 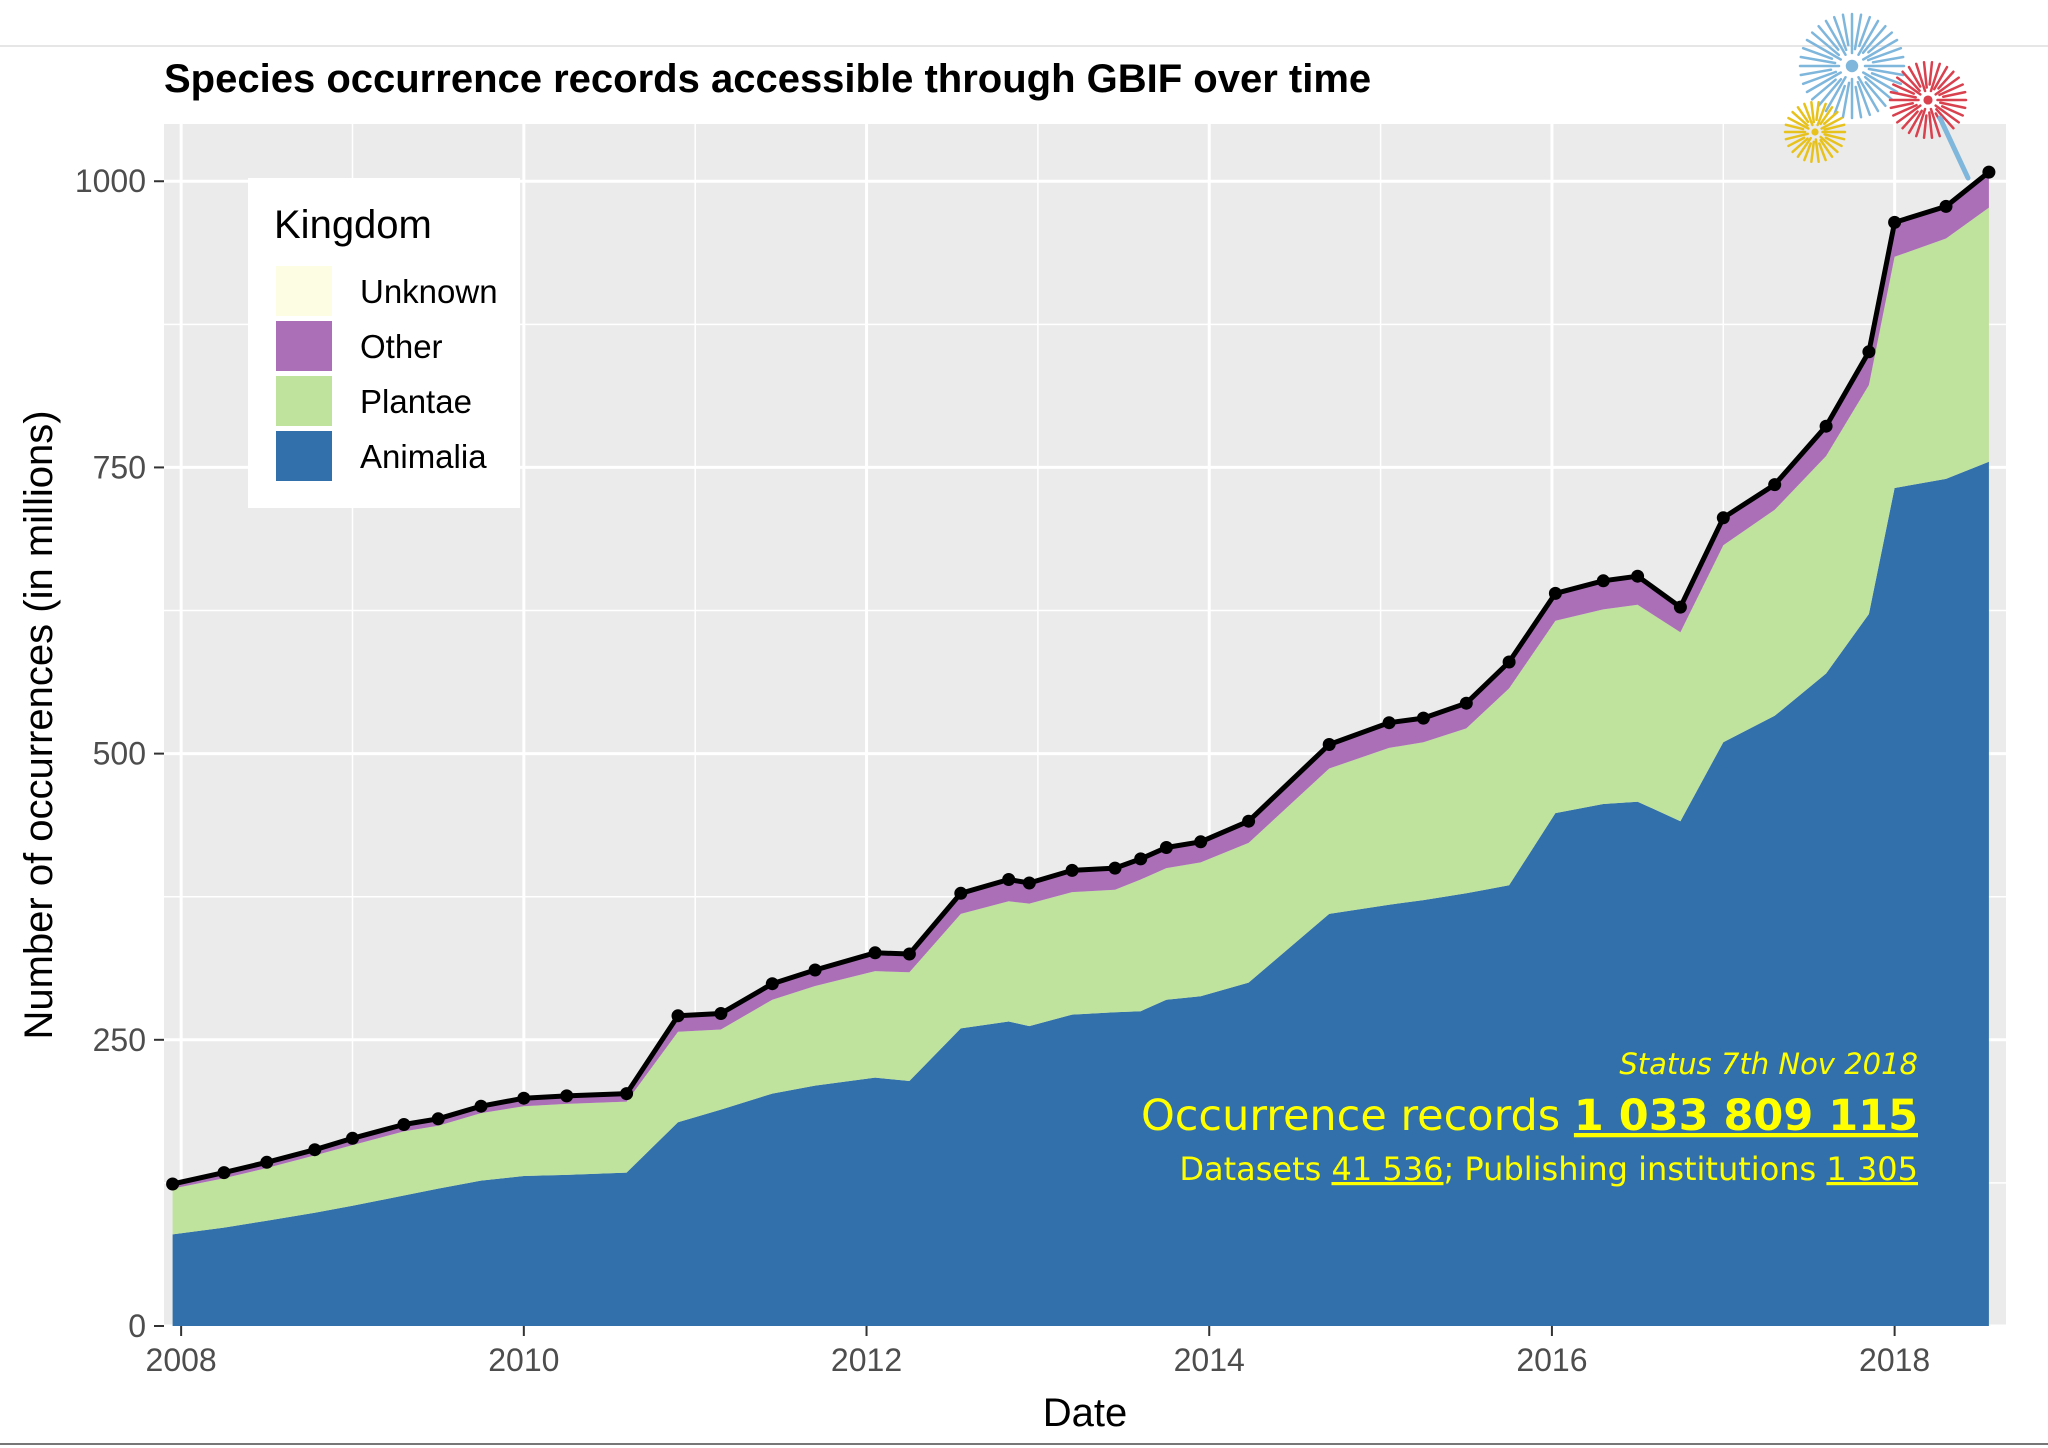 I want to click on x-axis: 2008 2010 2012 2014 2016 2018, so click(x=1038, y=1352).